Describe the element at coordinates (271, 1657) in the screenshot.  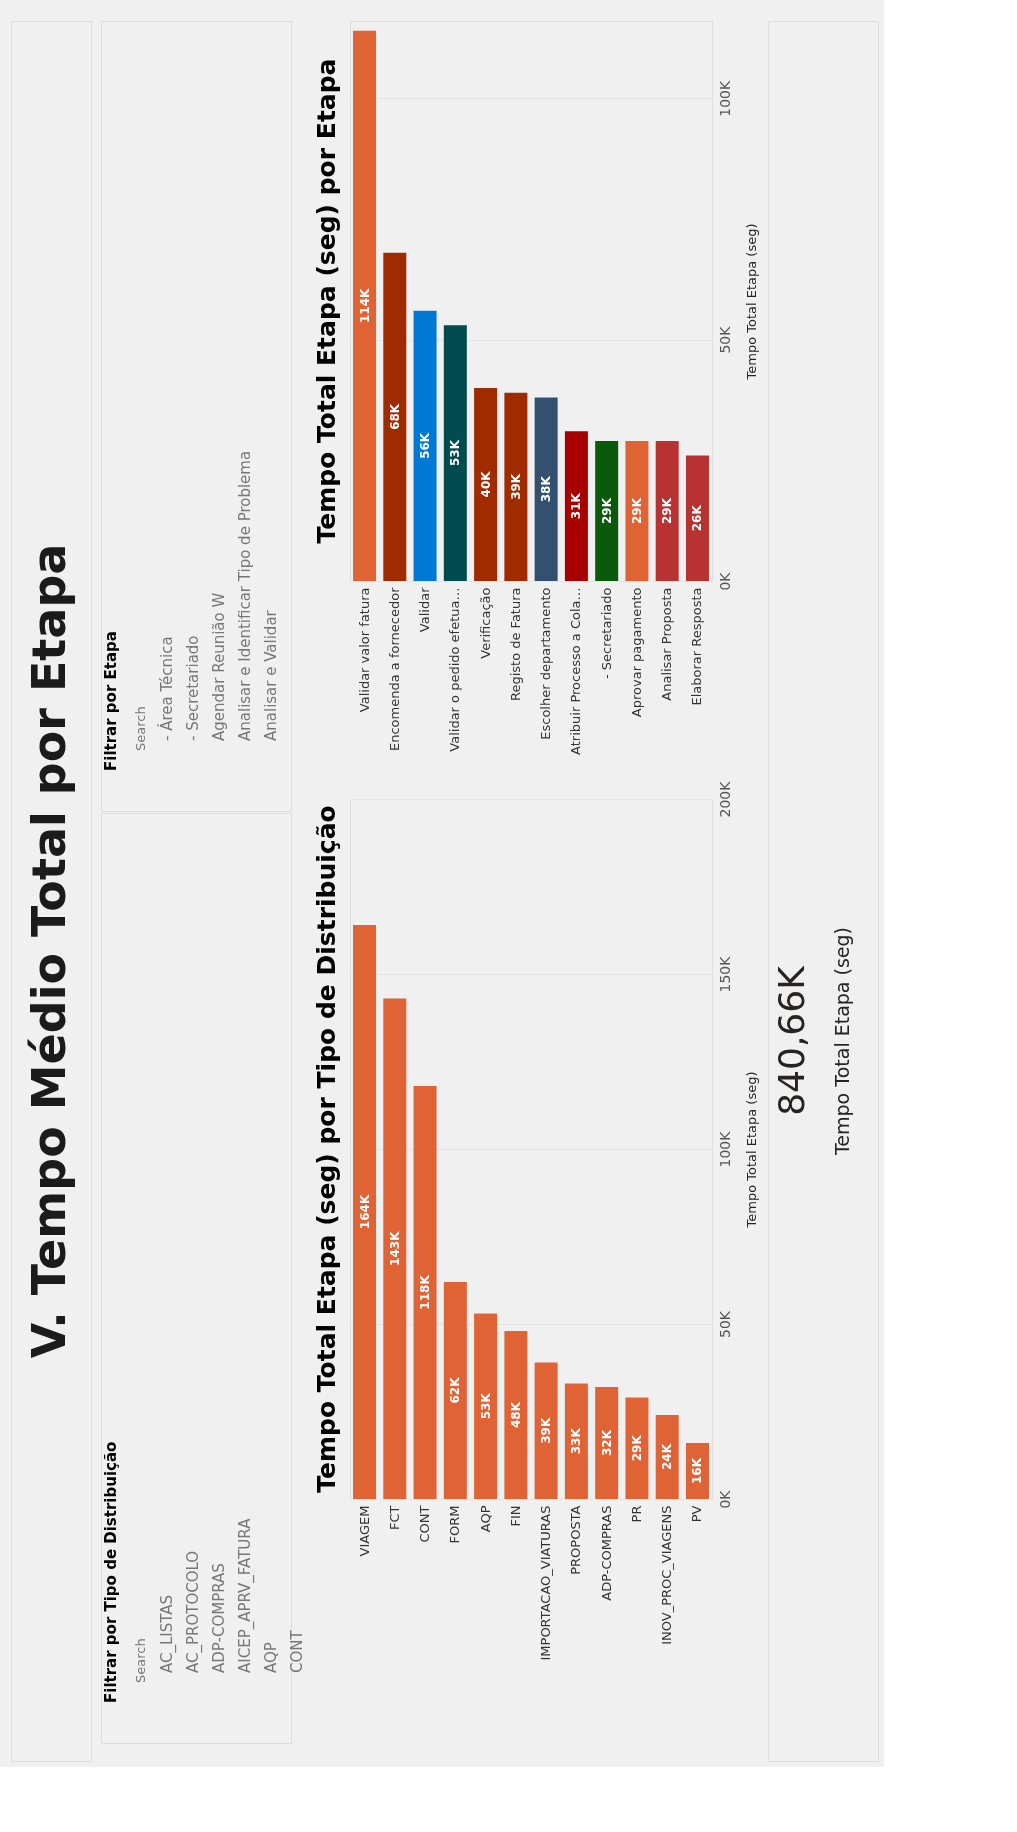
I see `text: AQP` at that location.